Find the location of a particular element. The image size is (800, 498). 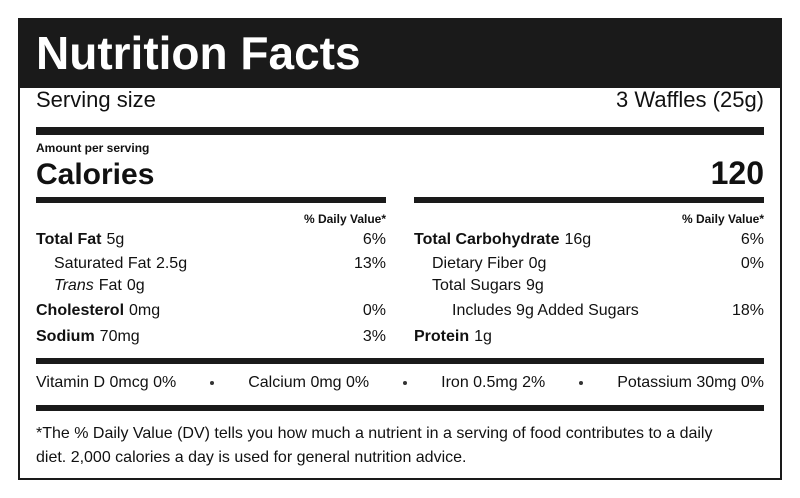

vitamin: Vitamin D 0mcg 0% is located at coordinates (106, 382).